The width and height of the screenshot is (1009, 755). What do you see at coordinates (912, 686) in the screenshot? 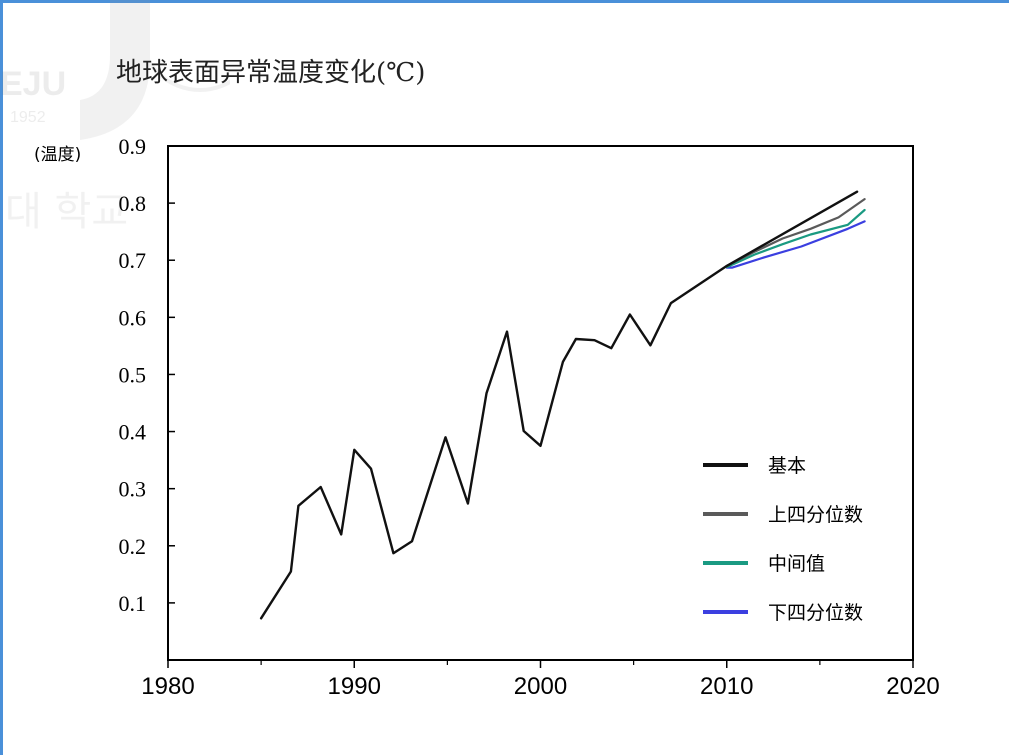
I see `x-tick-label: 2020` at bounding box center [912, 686].